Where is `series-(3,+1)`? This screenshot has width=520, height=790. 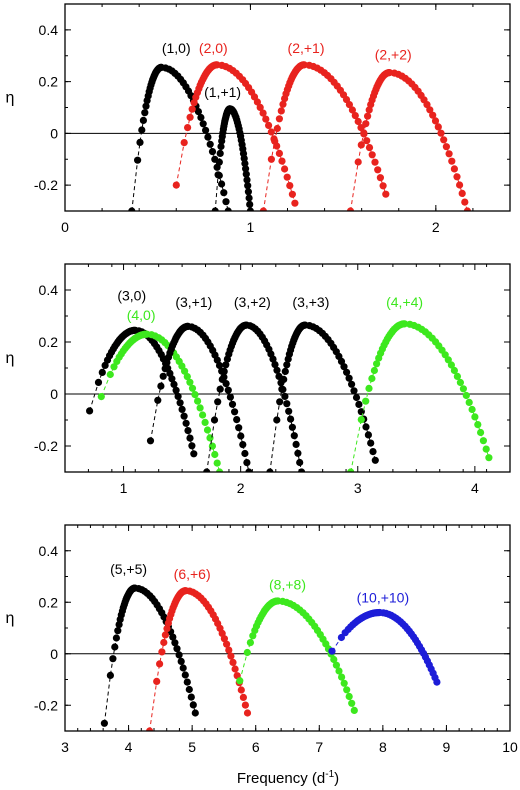 series-(3,+1) is located at coordinates (199, 397).